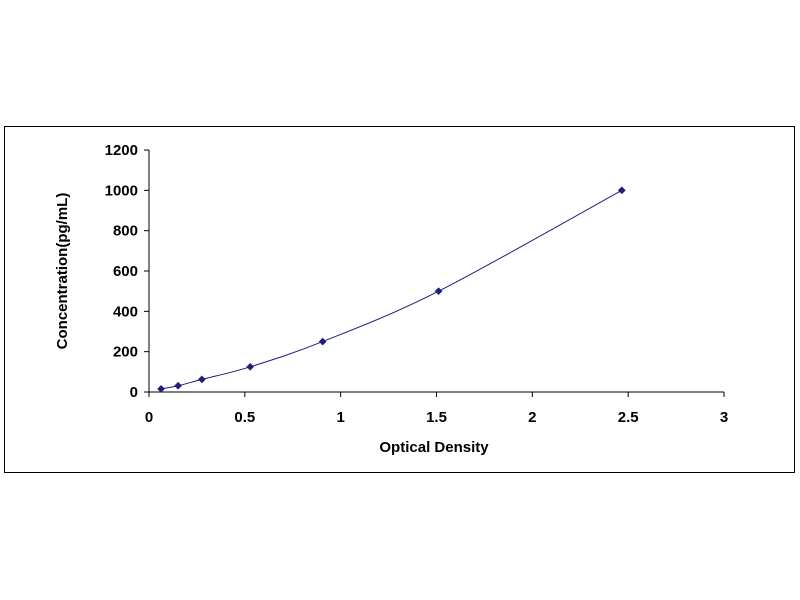 The width and height of the screenshot is (800, 600). I want to click on y-tick-label: 1000, so click(121, 190).